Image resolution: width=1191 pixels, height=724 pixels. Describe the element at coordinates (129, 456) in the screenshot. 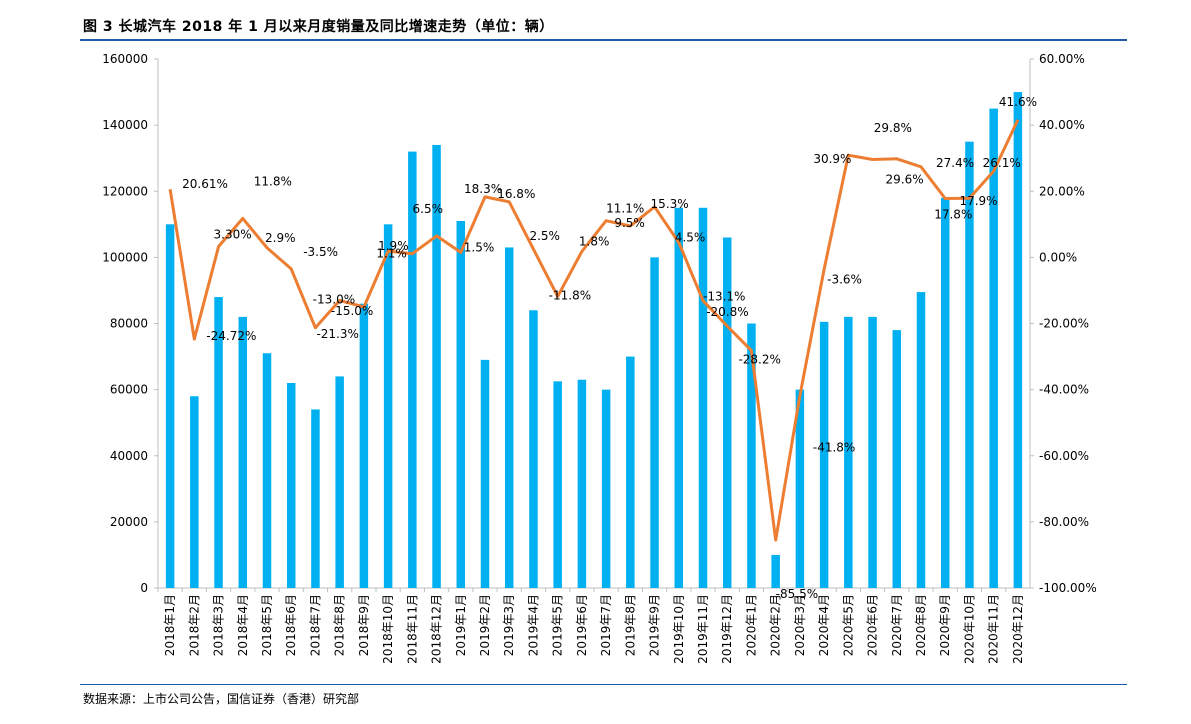

I see `left-tick-label: 40000` at that location.